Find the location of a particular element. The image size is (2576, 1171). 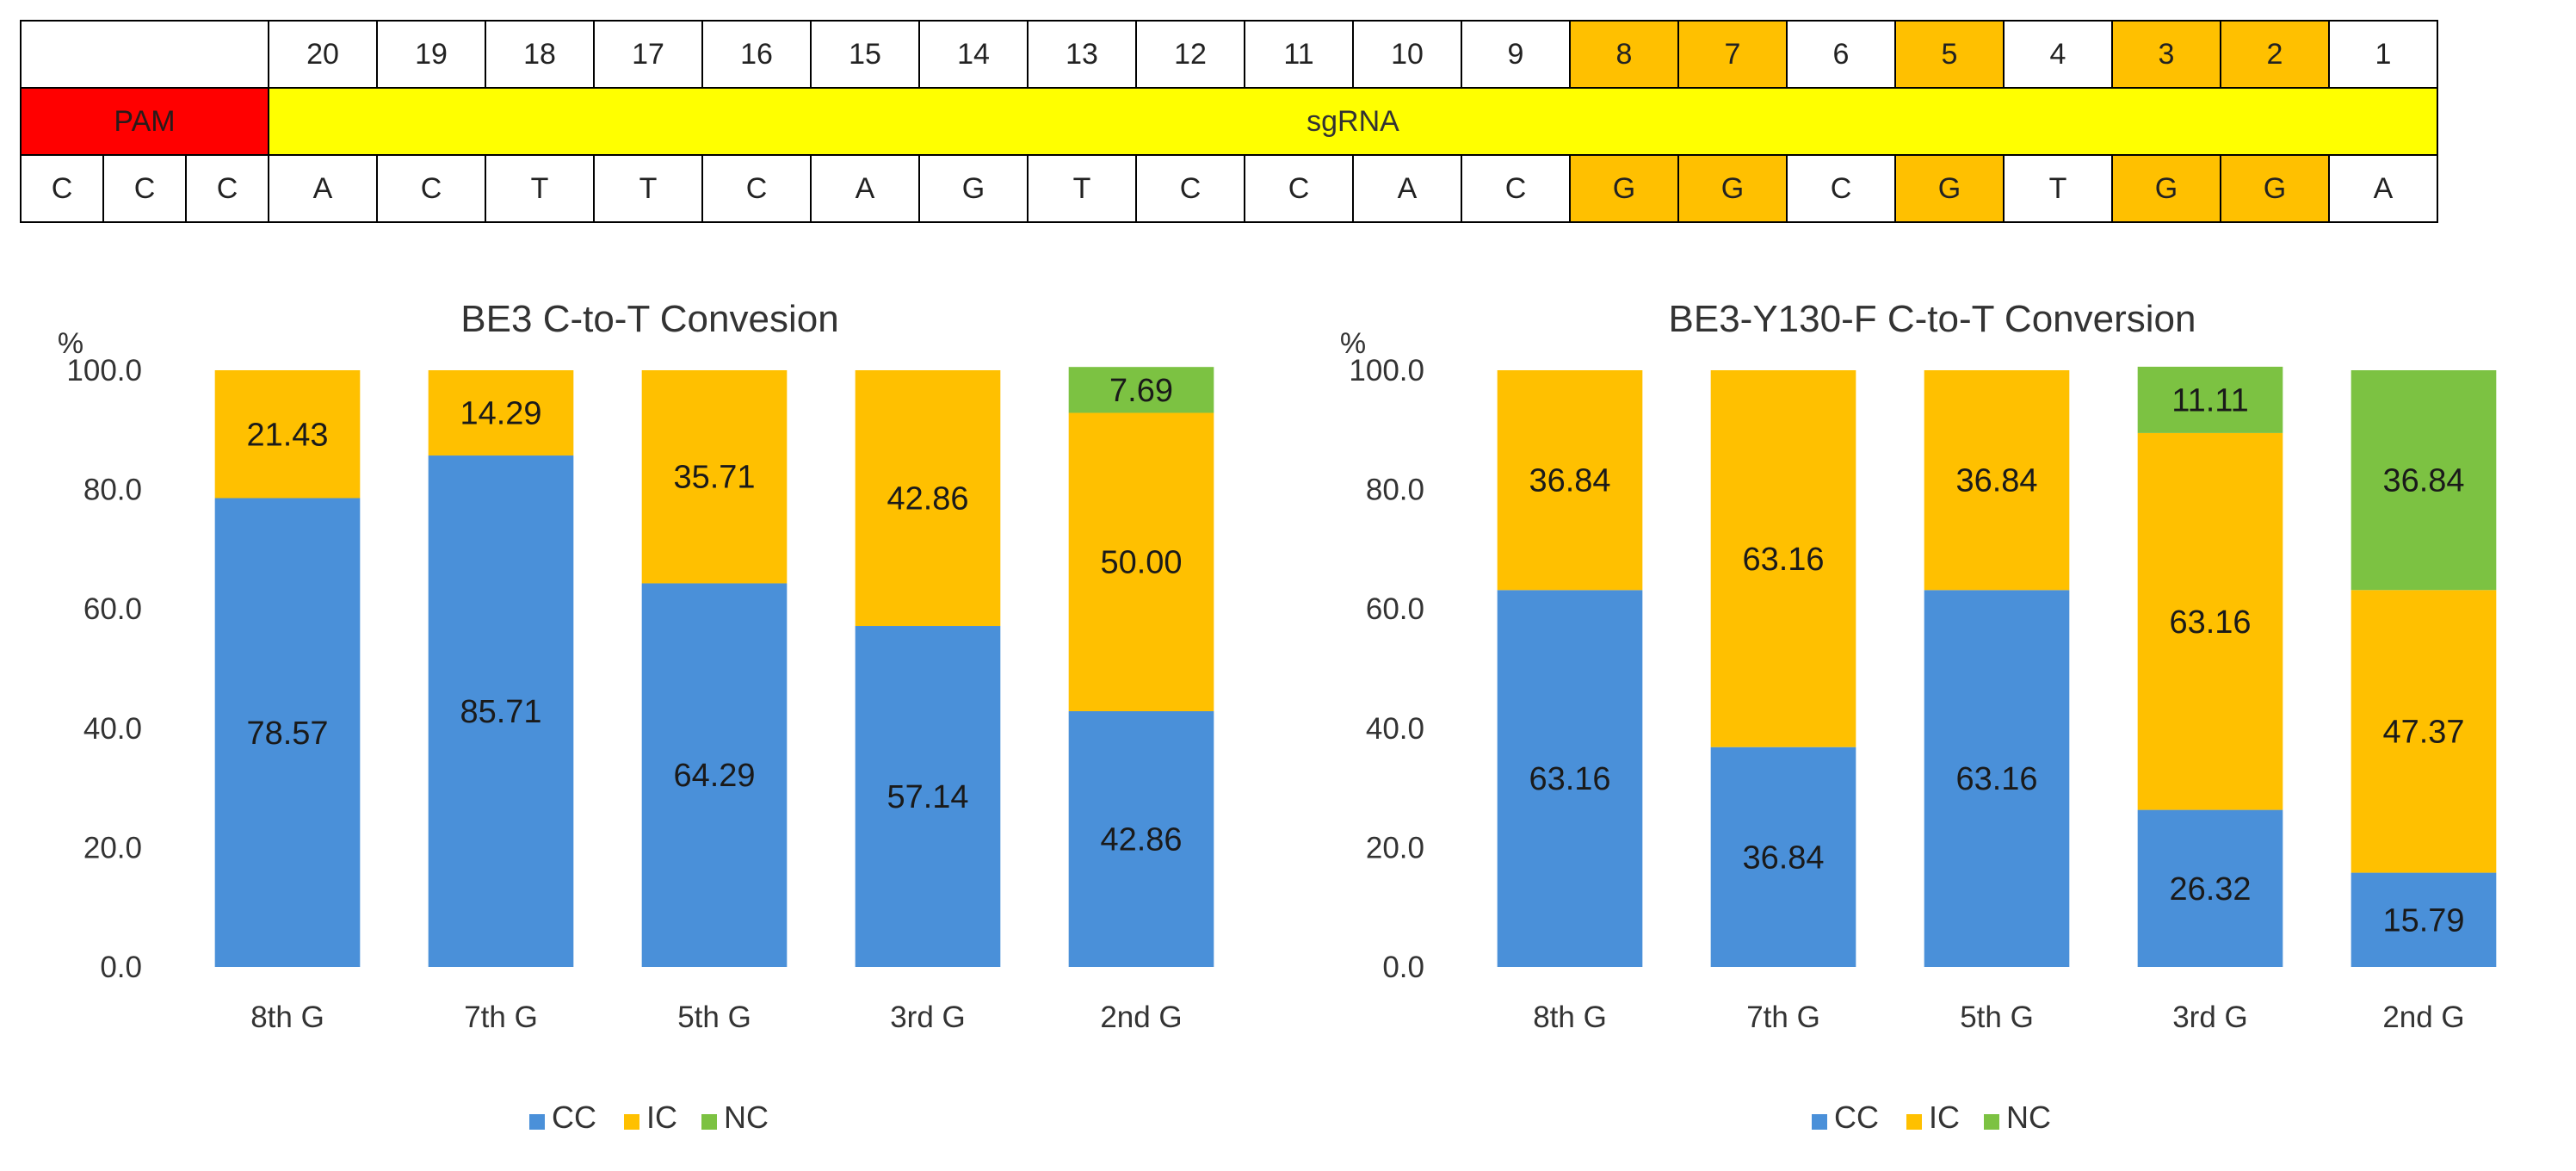

data-label: 63.16 is located at coordinates (1569, 779).